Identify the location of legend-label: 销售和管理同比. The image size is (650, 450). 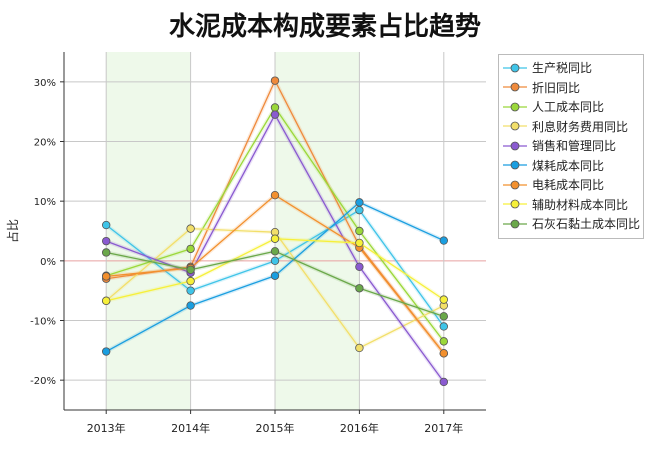
(574, 146).